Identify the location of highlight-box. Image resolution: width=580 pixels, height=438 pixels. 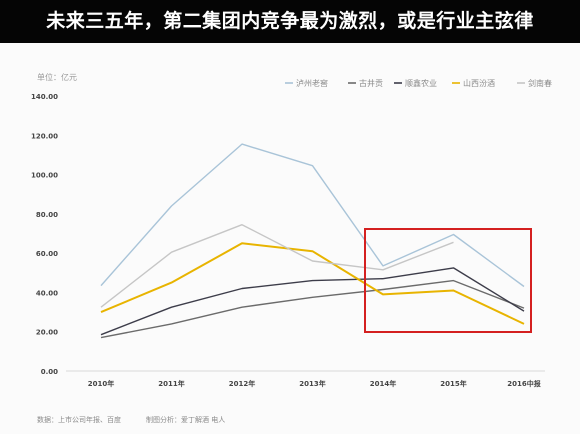
(448, 280).